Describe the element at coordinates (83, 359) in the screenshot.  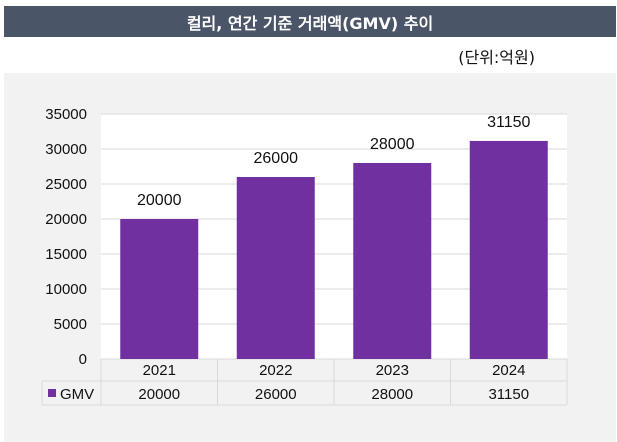
I see `y-tick-label: 0` at that location.